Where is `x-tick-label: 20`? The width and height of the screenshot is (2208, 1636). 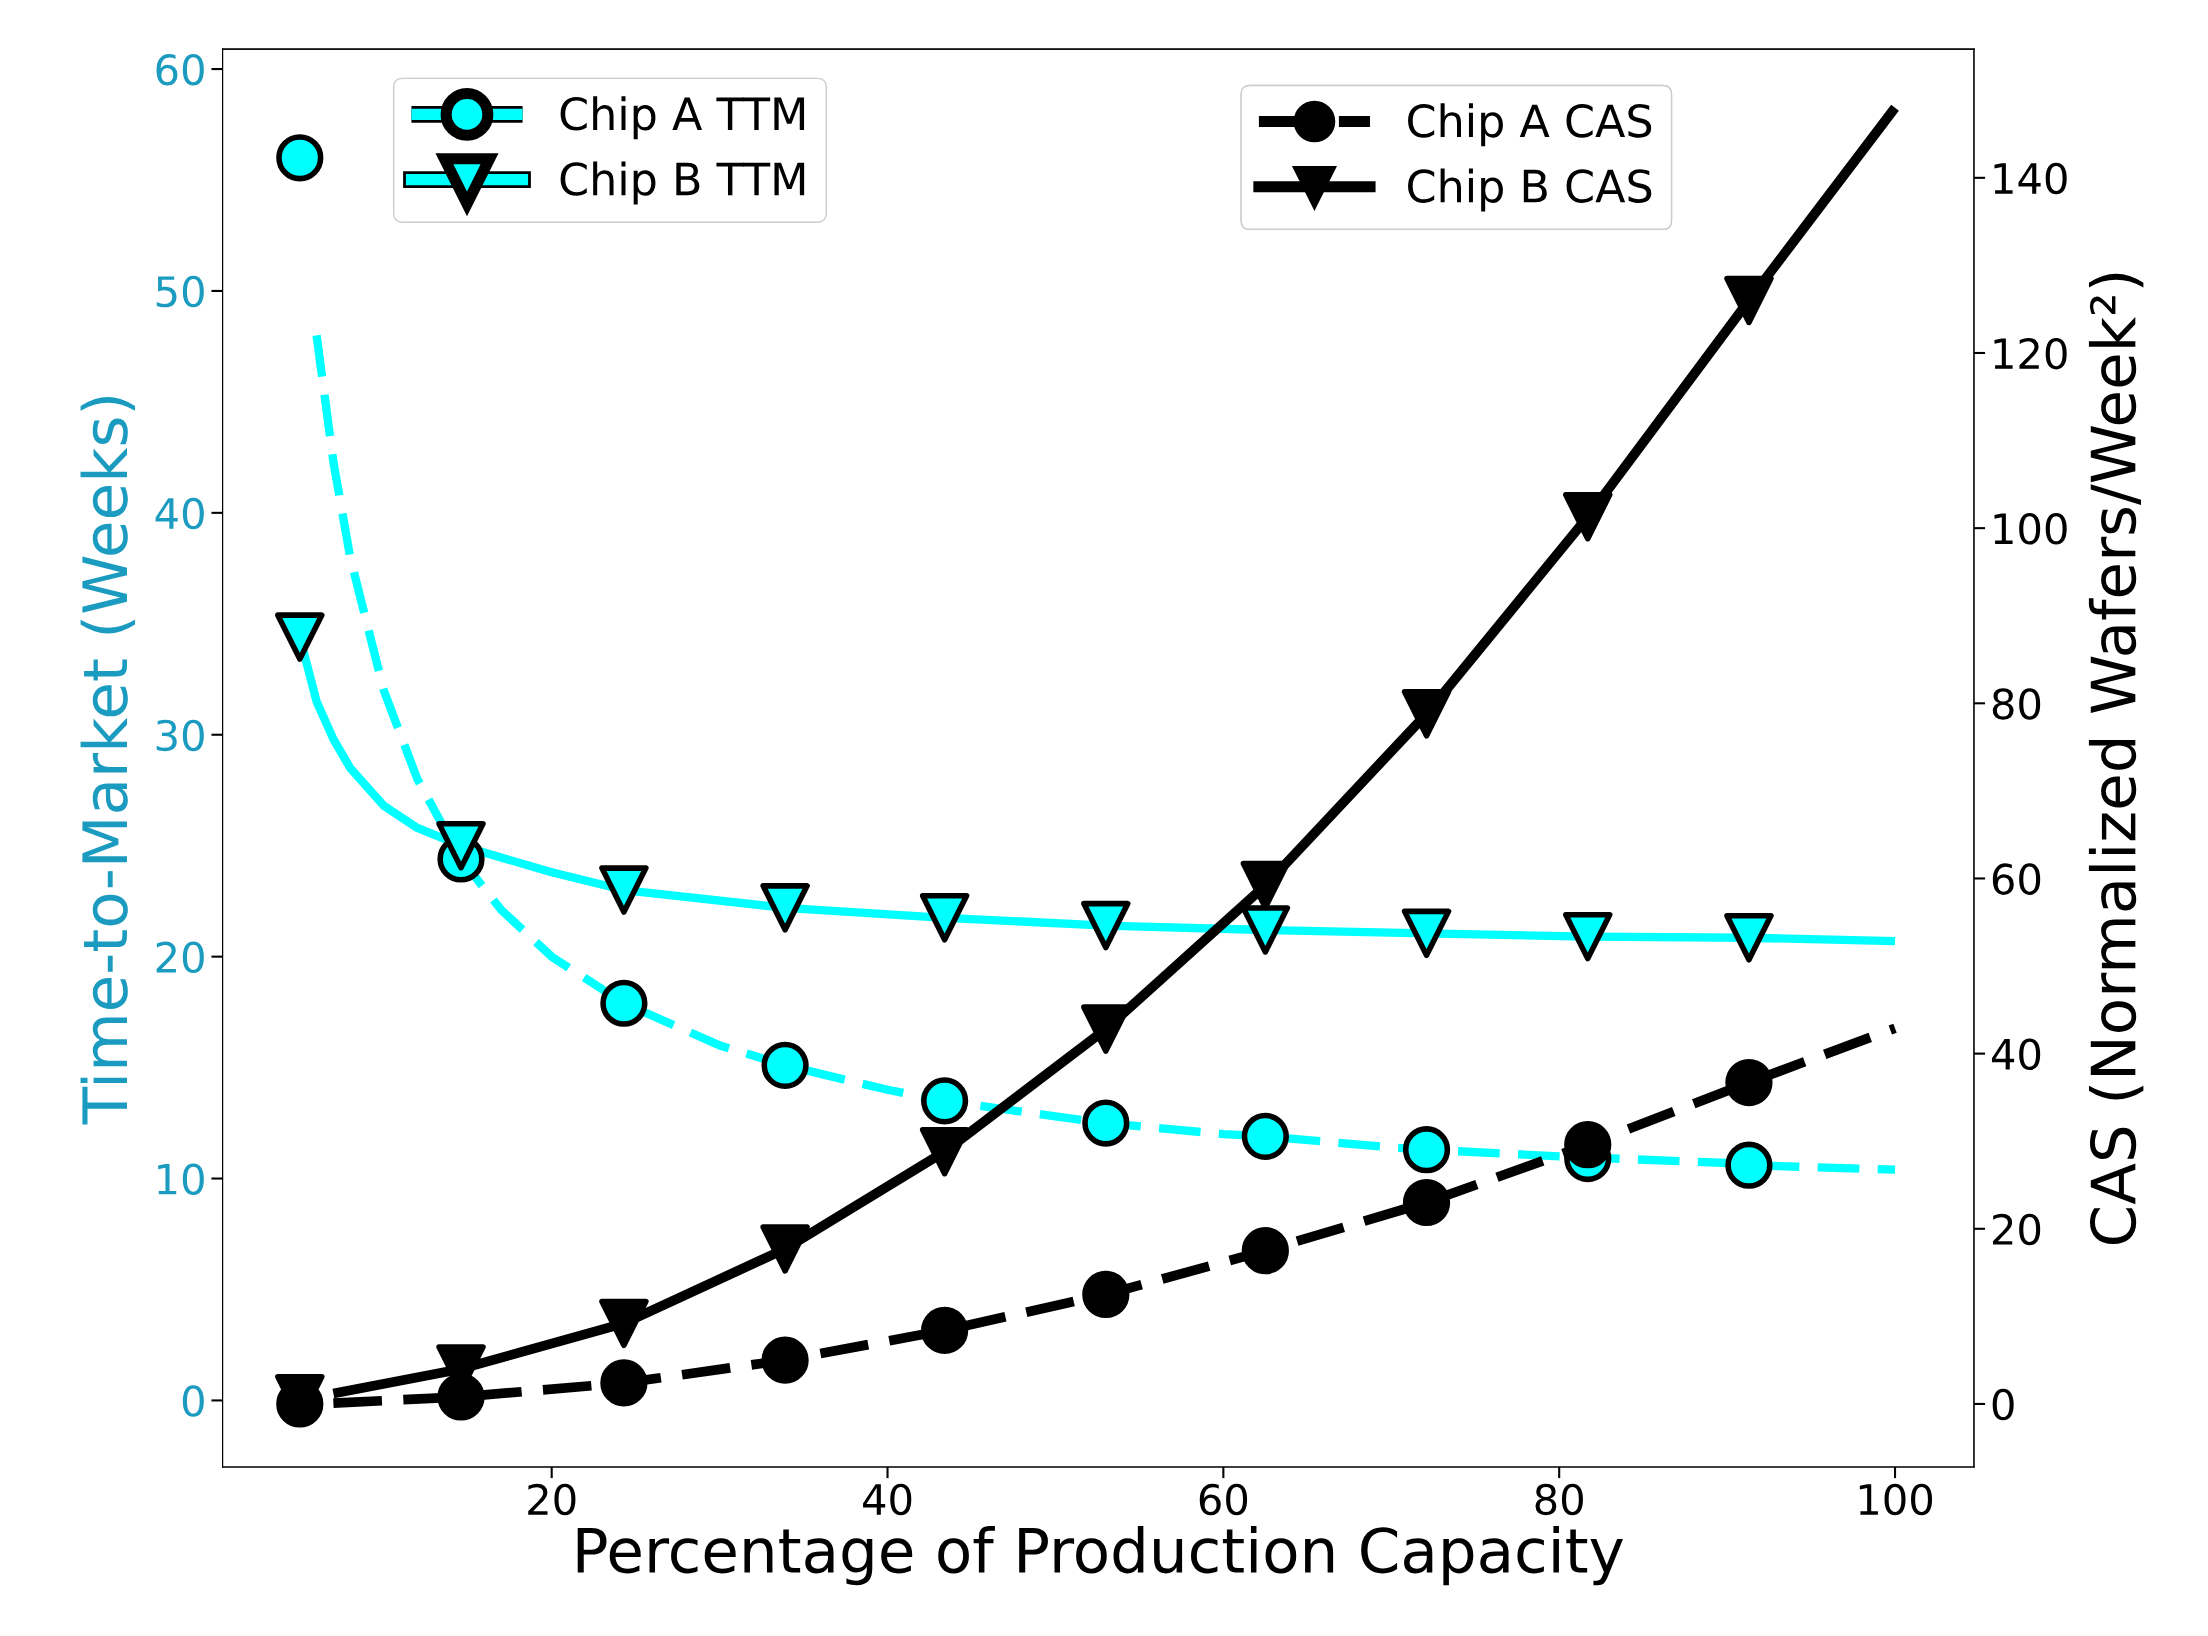 x-tick-label: 20 is located at coordinates (552, 1499).